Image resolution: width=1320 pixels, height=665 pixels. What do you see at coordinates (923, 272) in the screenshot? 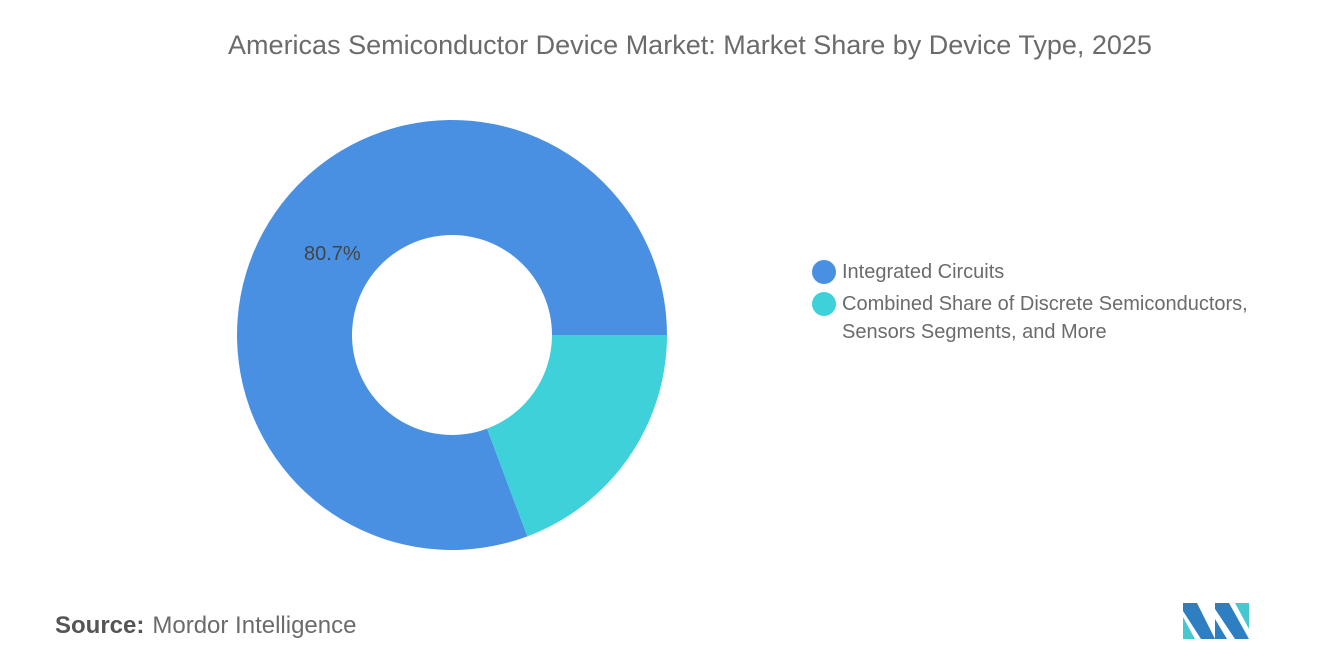
I see `legend-label: Integrated Circuits` at bounding box center [923, 272].